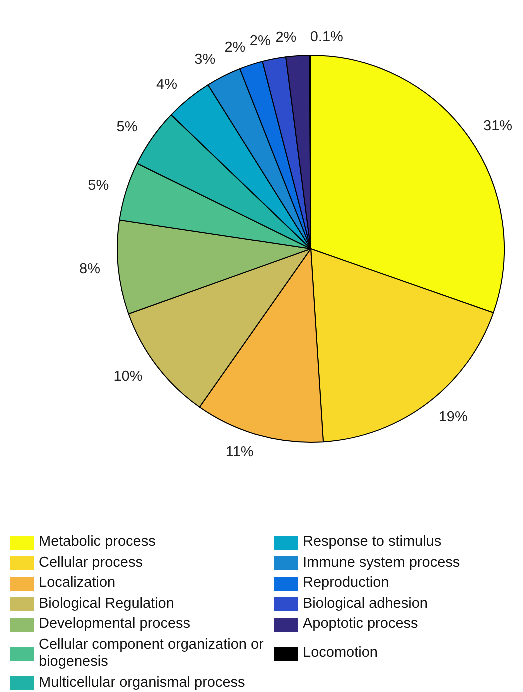 The image size is (523, 692). What do you see at coordinates (327, 38) in the screenshot?
I see `data-label: 0.1%` at bounding box center [327, 38].